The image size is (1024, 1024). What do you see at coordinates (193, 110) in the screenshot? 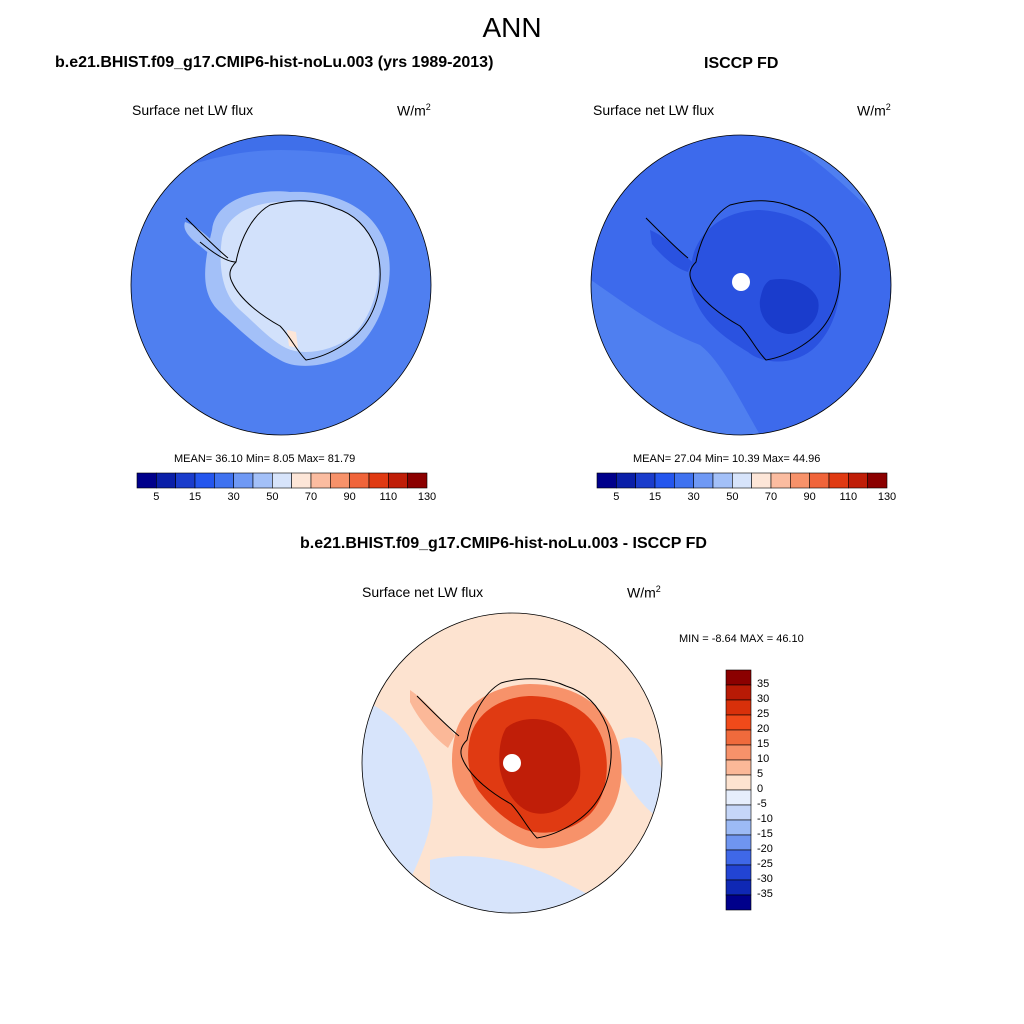
I see `model-variable-label: Surface net LW flux` at bounding box center [193, 110].